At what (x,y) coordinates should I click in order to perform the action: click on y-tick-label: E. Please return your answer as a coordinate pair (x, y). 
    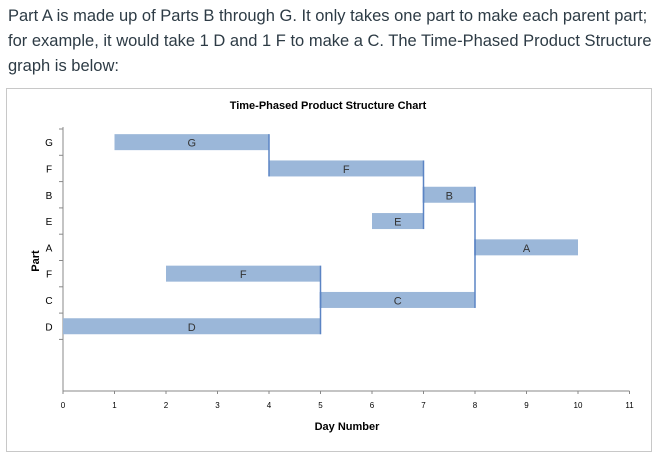
    Looking at the image, I should click on (49, 222).